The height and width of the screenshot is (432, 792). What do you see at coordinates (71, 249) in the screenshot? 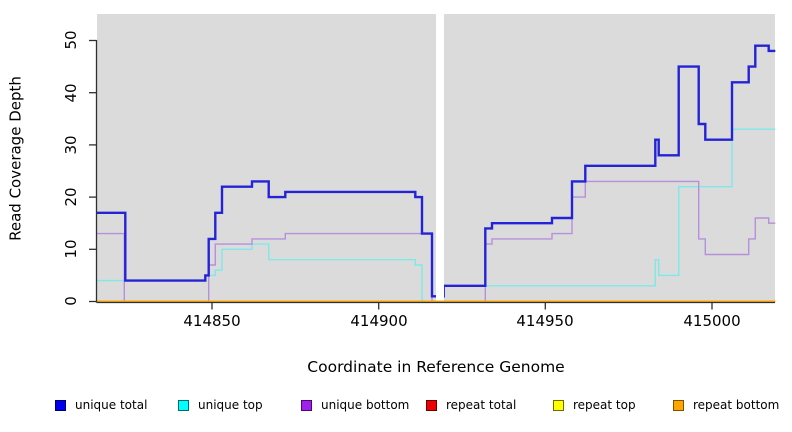
I see `y-tick-label-10: 10` at bounding box center [71, 249].